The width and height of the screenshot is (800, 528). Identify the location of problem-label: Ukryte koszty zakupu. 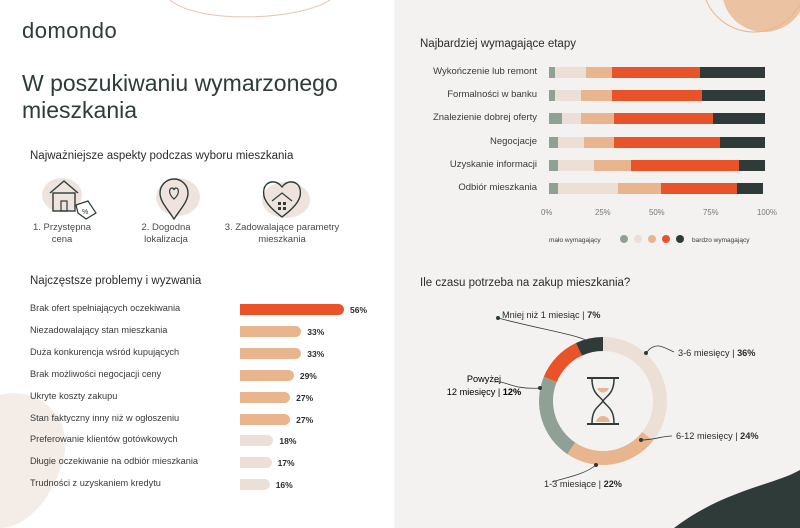
(74, 395).